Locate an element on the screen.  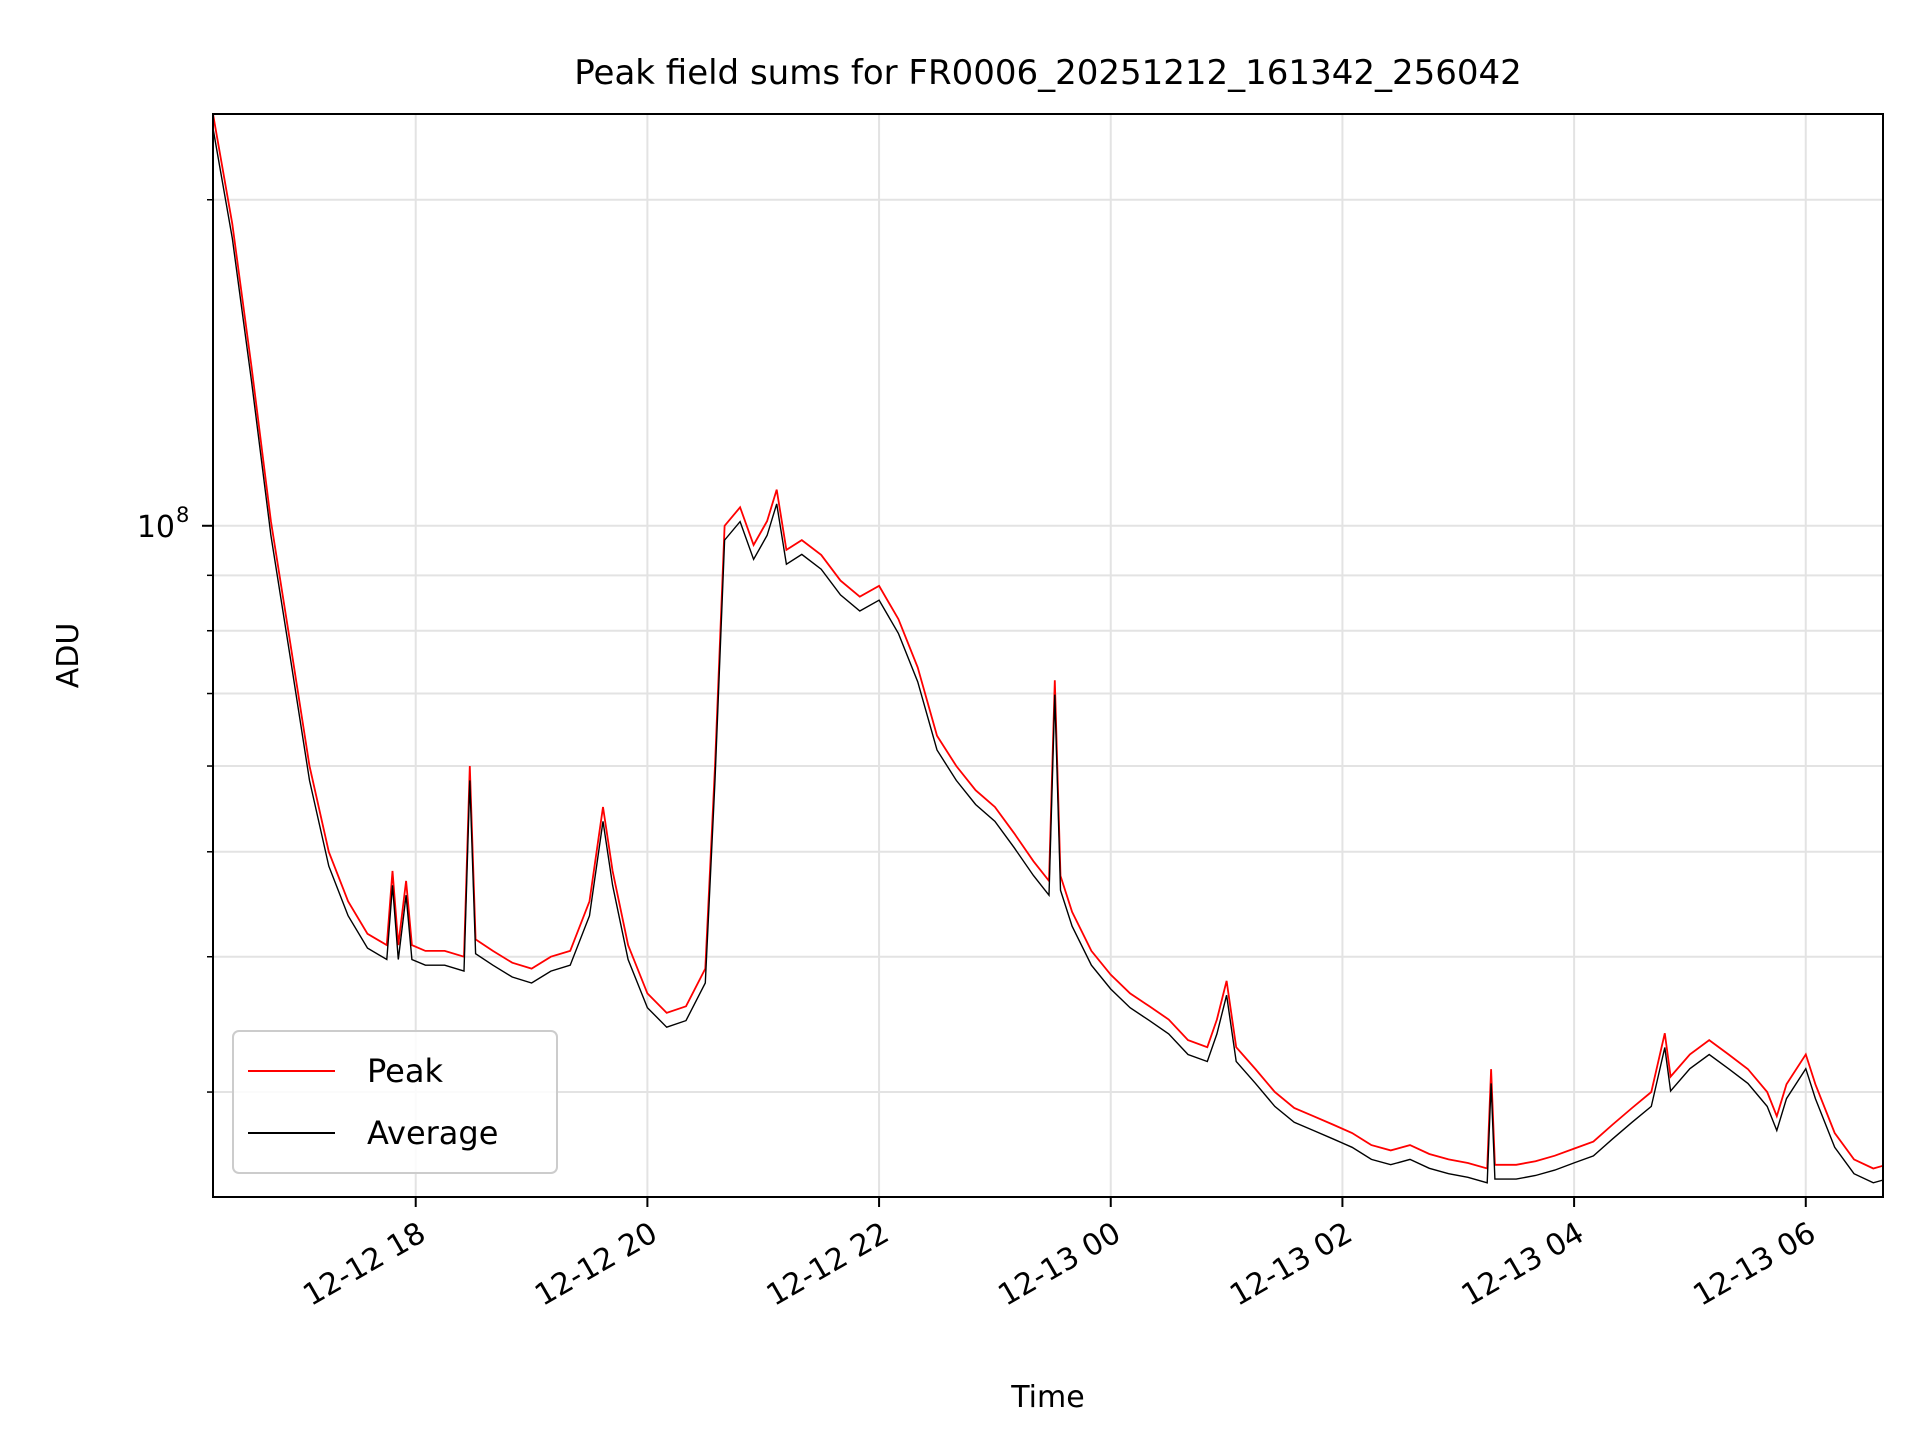
y-axis-ticks: 10 8 is located at coordinates (175, 646).